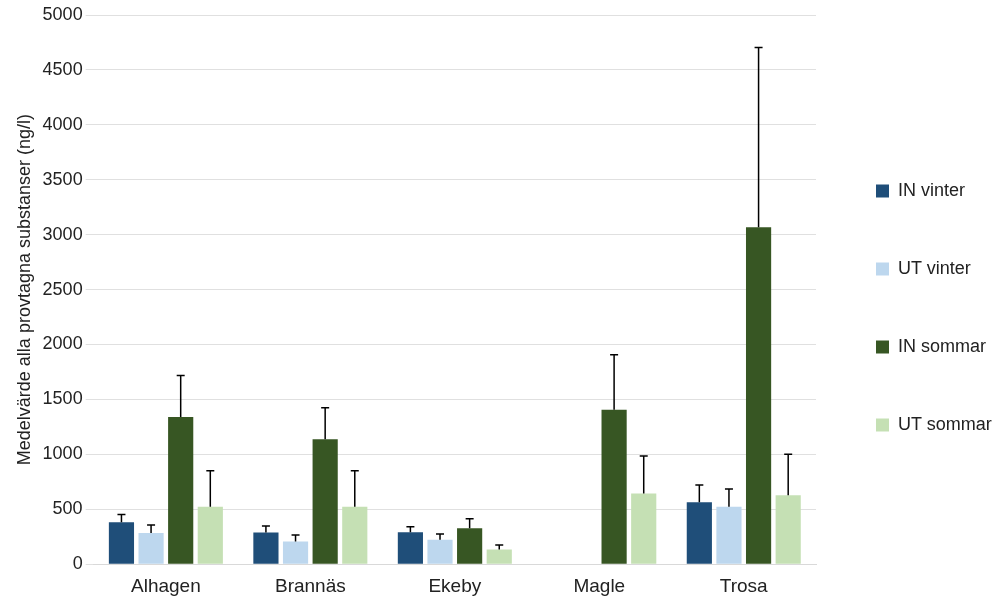  I want to click on y-tick-label: 500, so click(67, 508).